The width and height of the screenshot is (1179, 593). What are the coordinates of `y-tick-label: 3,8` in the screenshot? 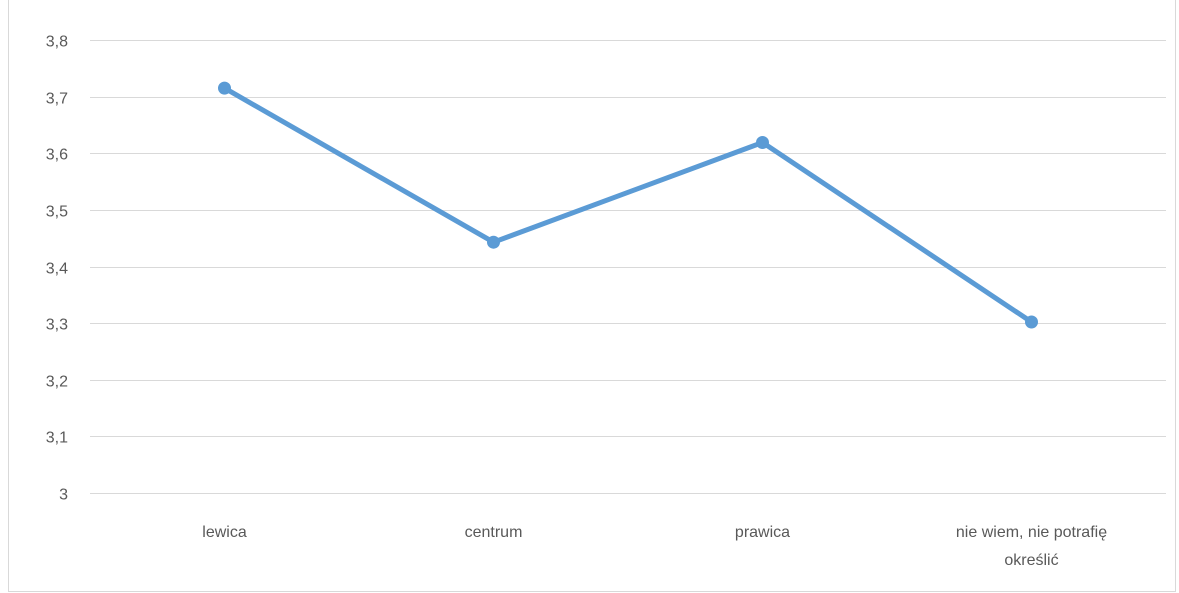 It's located at (57, 42).